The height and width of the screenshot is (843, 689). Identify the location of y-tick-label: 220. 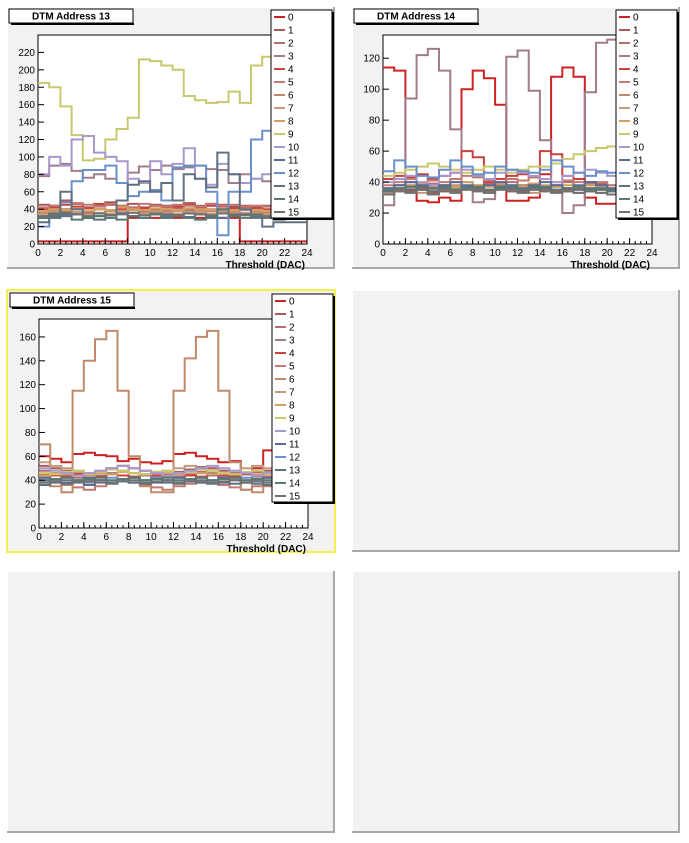
(26, 53).